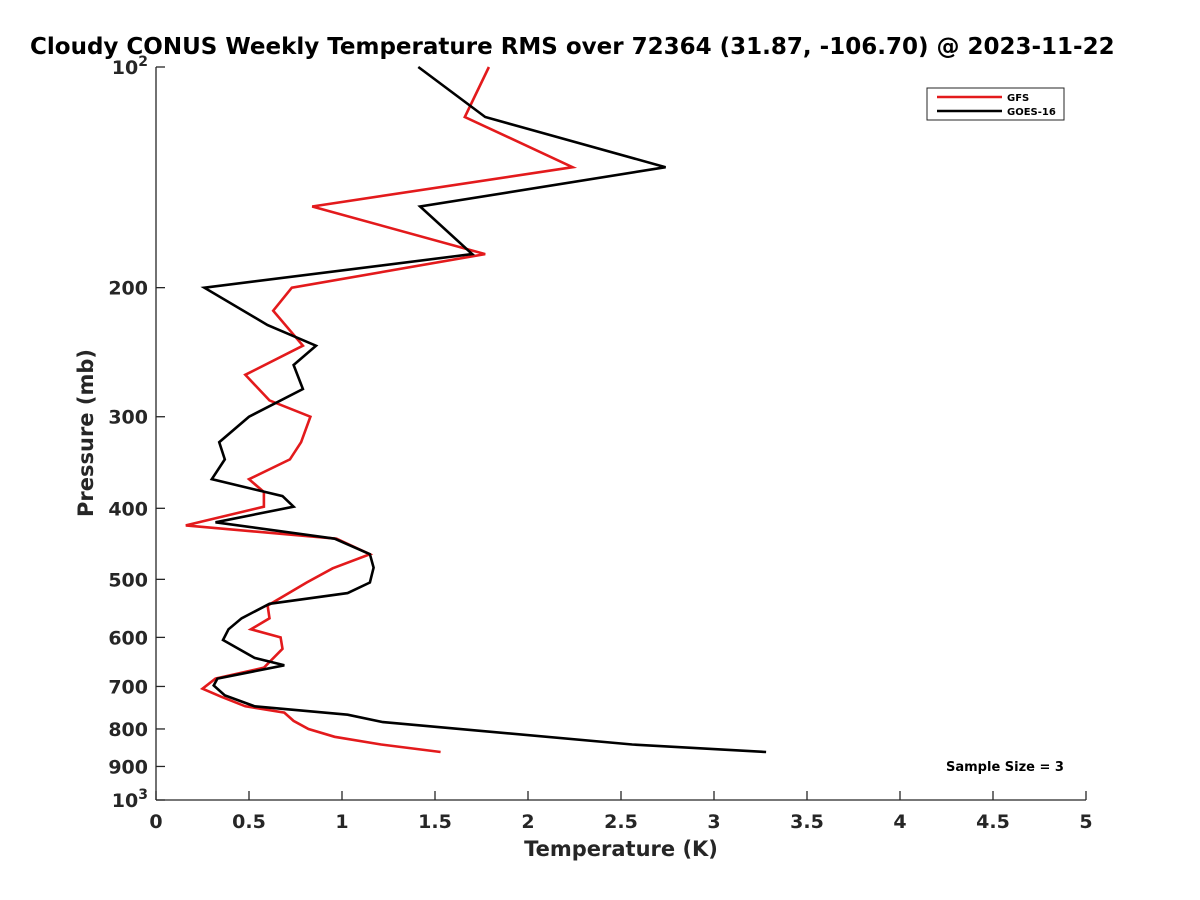 This screenshot has height=900, width=1200. What do you see at coordinates (435, 822) in the screenshot?
I see `x-tick-label: 1.5` at bounding box center [435, 822].